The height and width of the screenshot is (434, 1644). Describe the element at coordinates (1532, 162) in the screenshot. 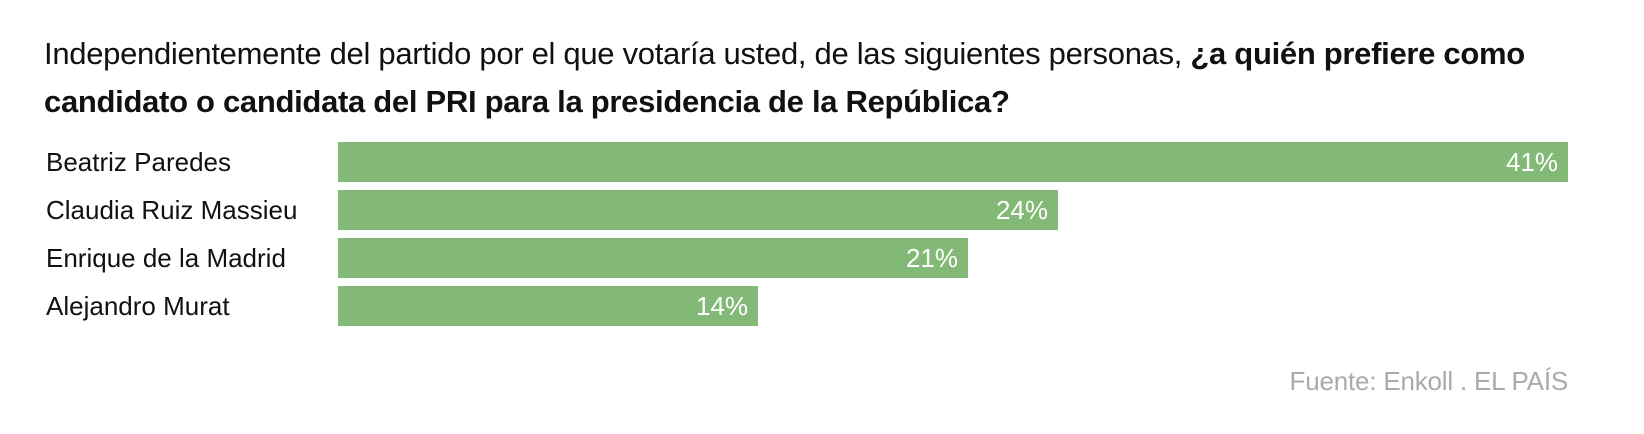

I see `data-label: 41%` at that location.